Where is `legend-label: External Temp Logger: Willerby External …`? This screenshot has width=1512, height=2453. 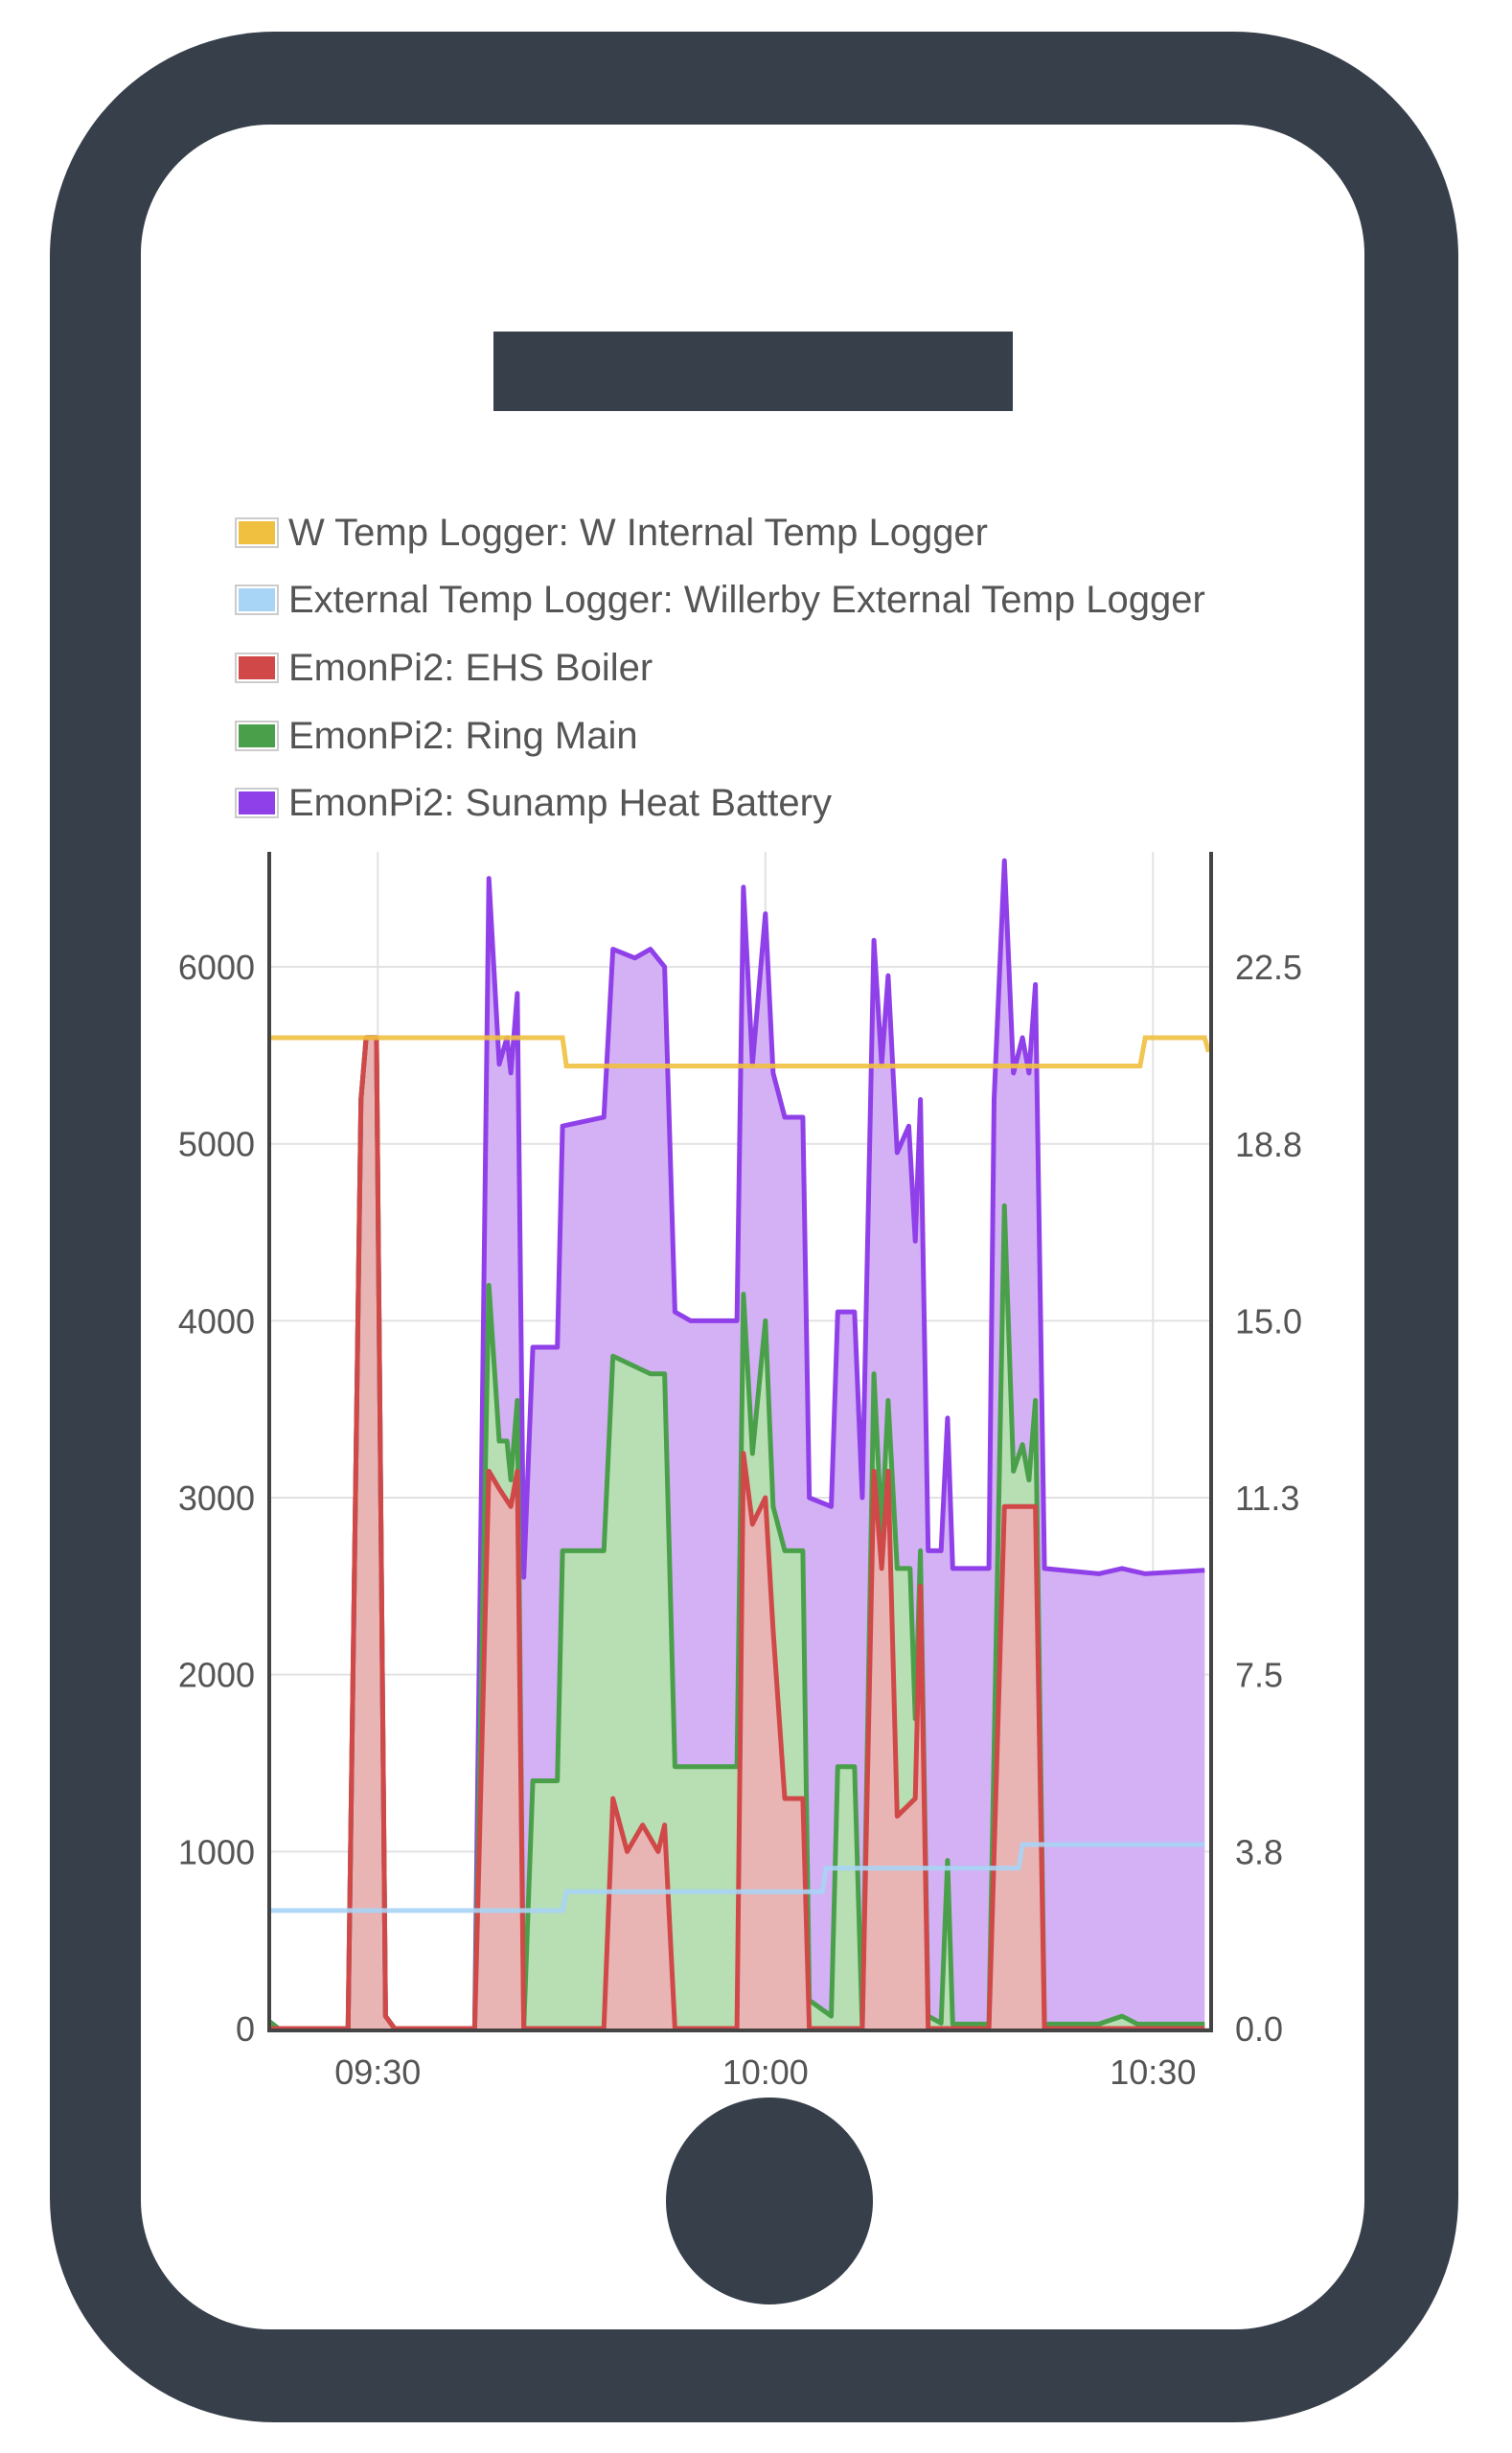 legend-label: External Temp Logger: Willerby External … is located at coordinates (746, 600).